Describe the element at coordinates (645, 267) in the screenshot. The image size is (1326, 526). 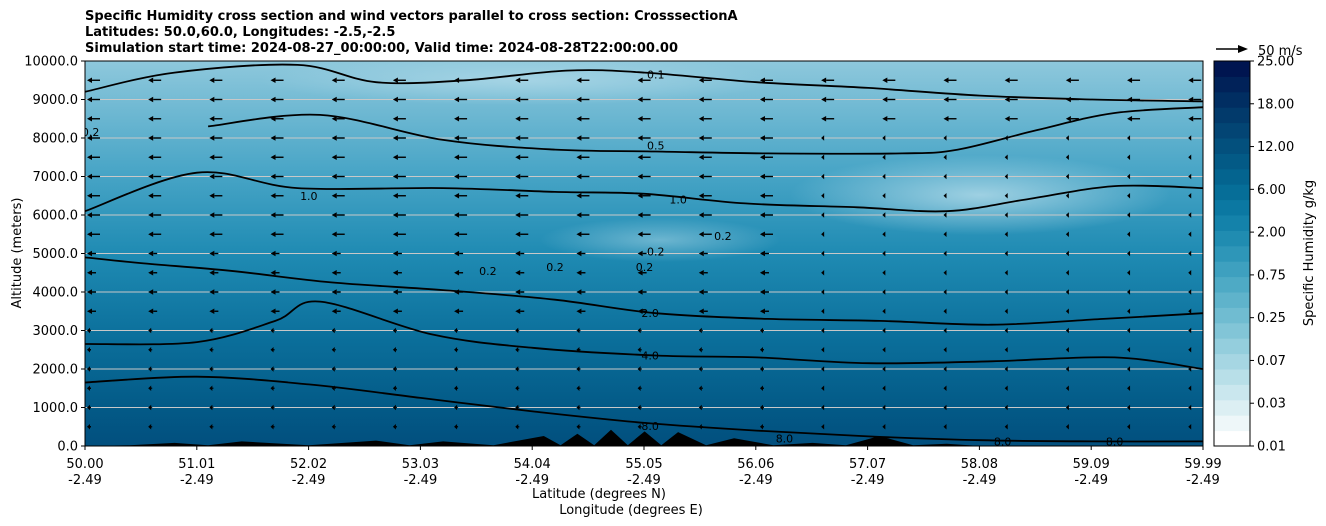
I see `contour-label: 0.2` at that location.